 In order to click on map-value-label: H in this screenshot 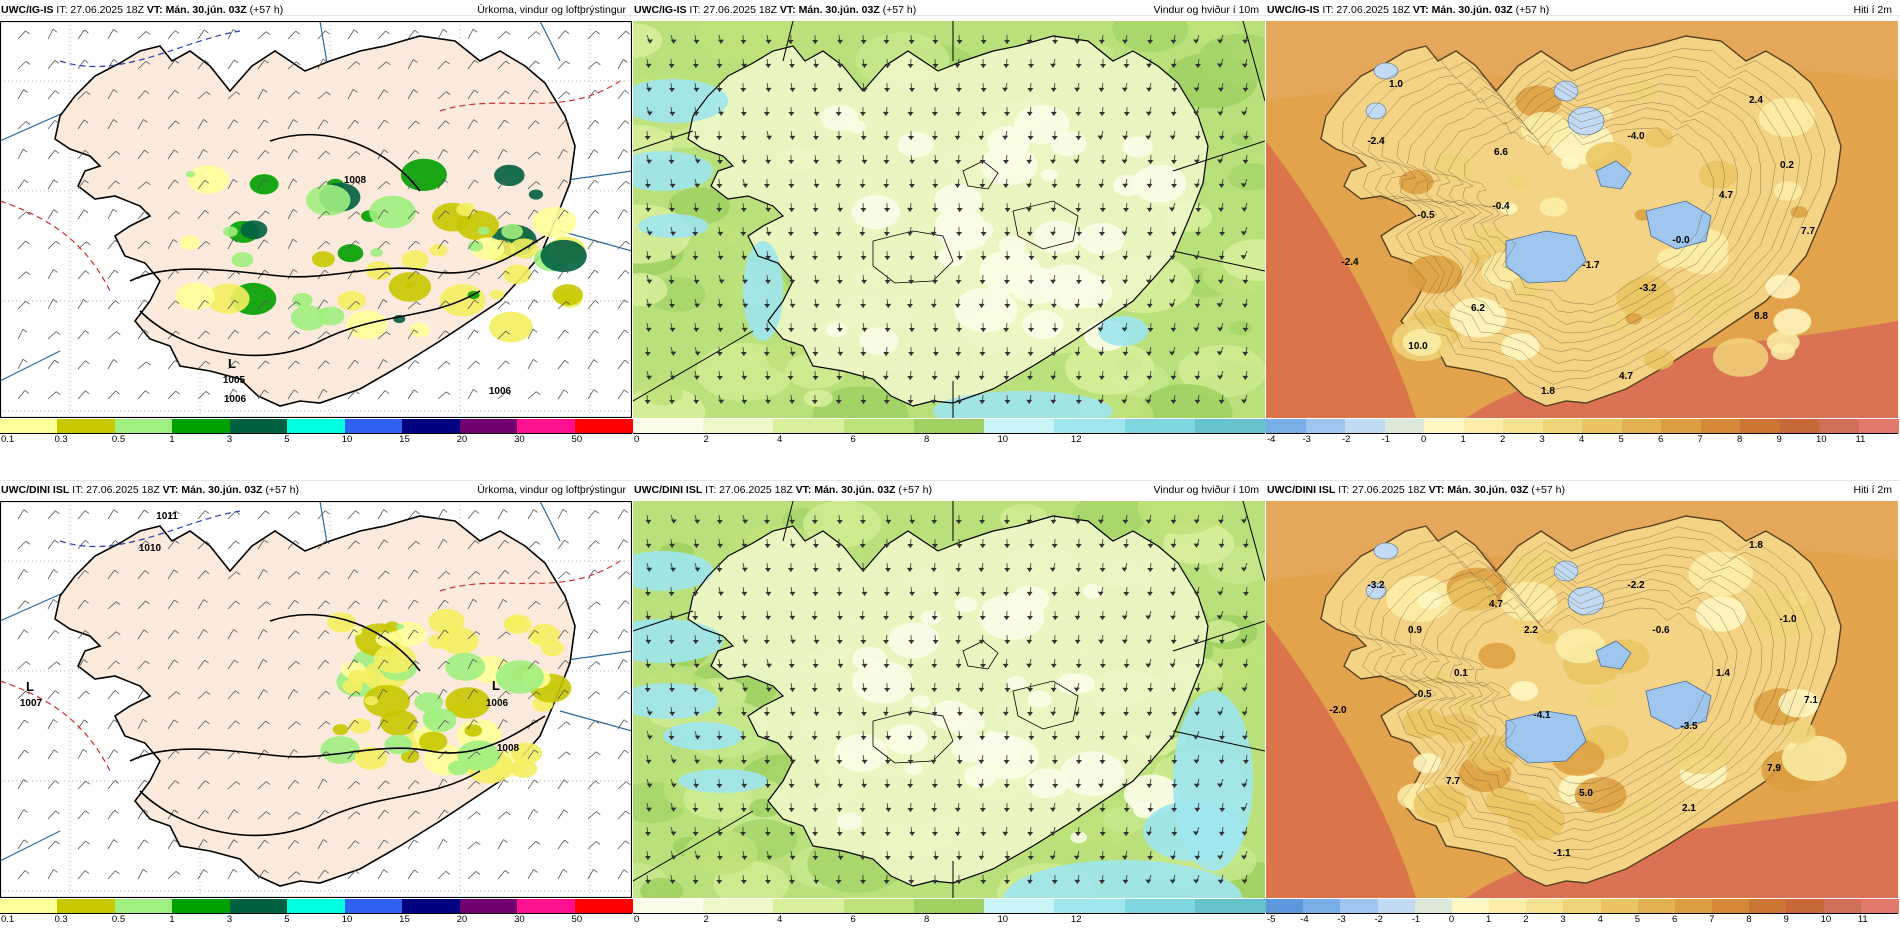, I will do `click(162, 503)`.